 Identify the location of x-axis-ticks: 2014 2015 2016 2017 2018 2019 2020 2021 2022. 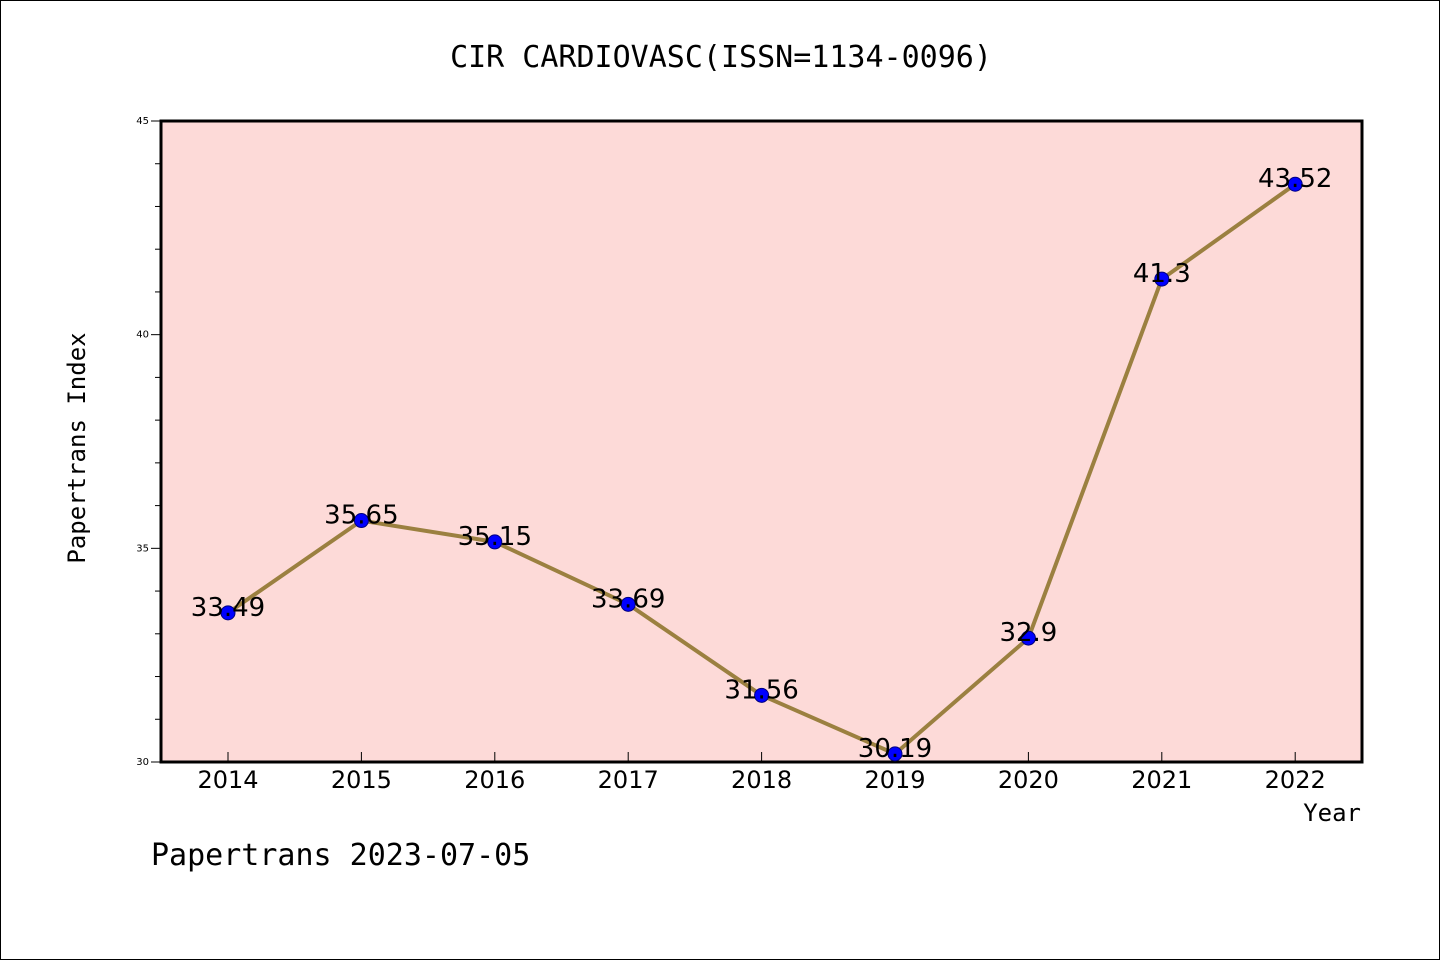
(761, 773).